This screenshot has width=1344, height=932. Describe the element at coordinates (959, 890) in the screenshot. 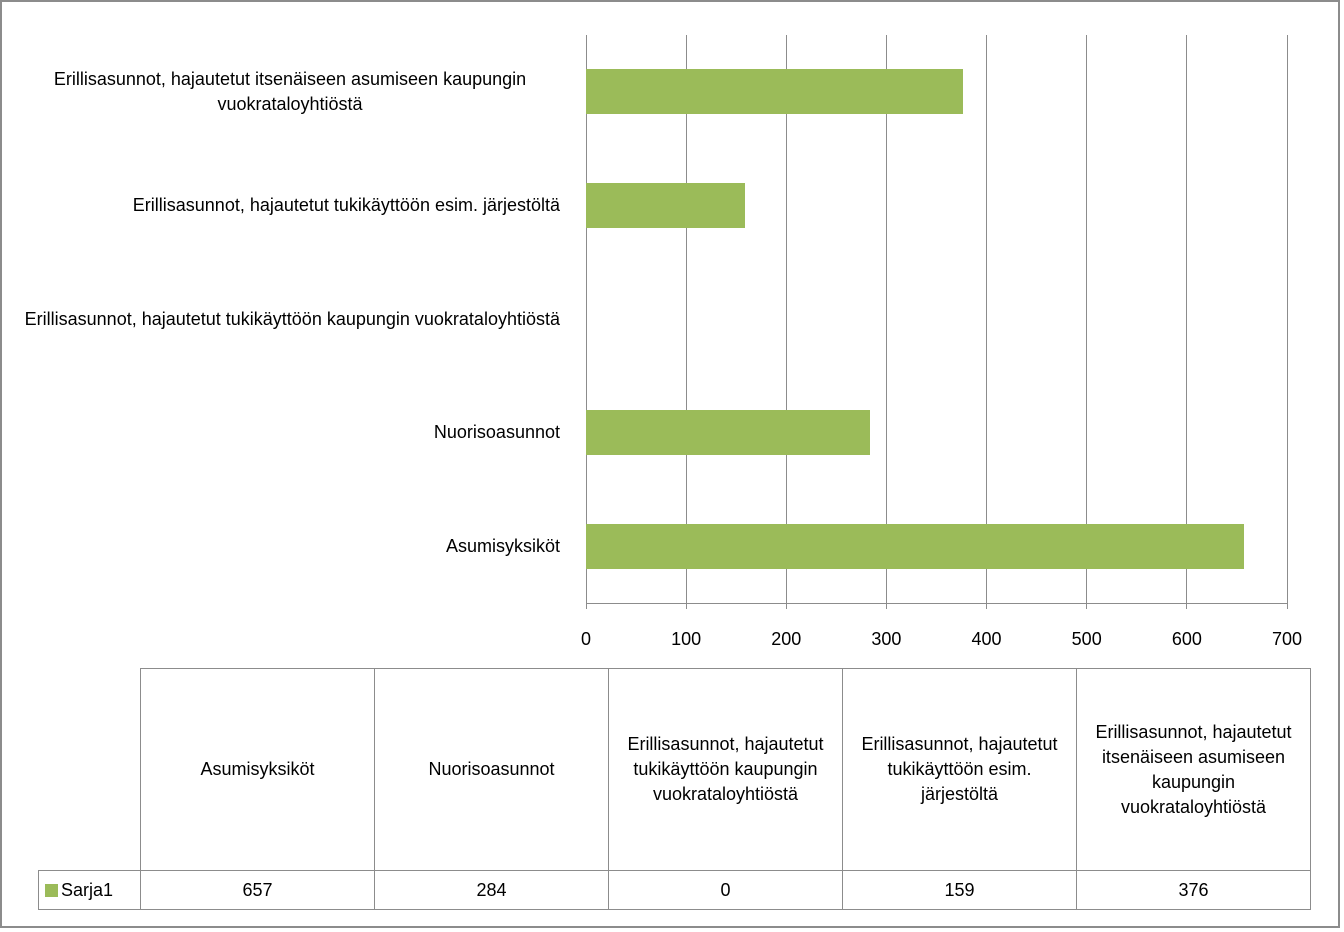

I see `table-value-cell: 159` at that location.